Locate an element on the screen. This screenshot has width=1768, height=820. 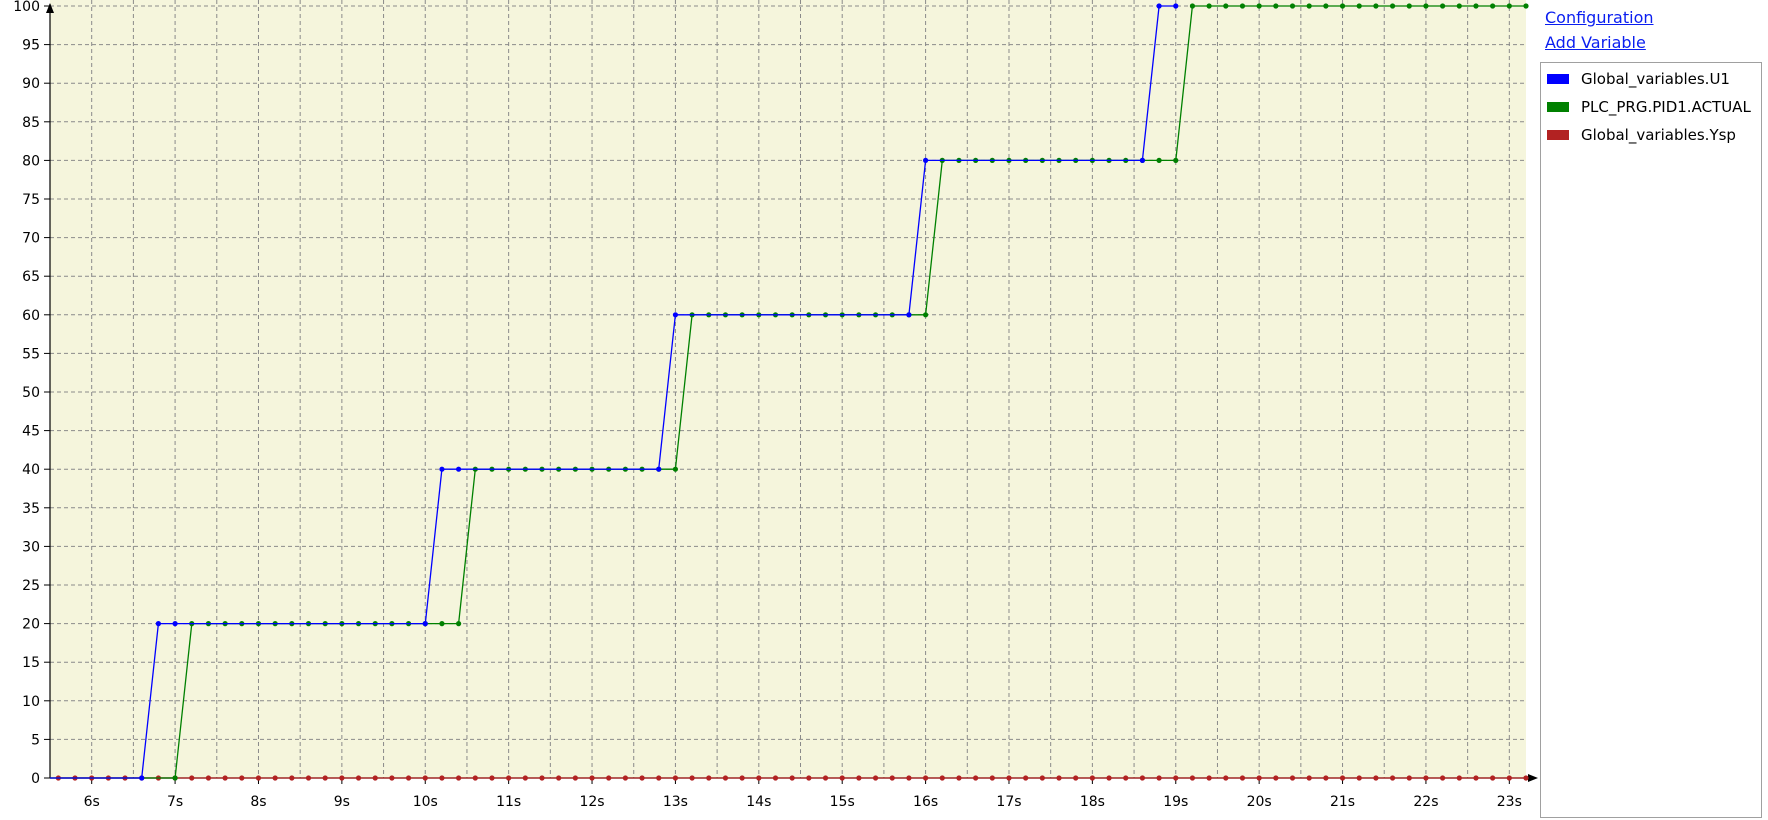
x-tick-label: 12s is located at coordinates (591, 802).